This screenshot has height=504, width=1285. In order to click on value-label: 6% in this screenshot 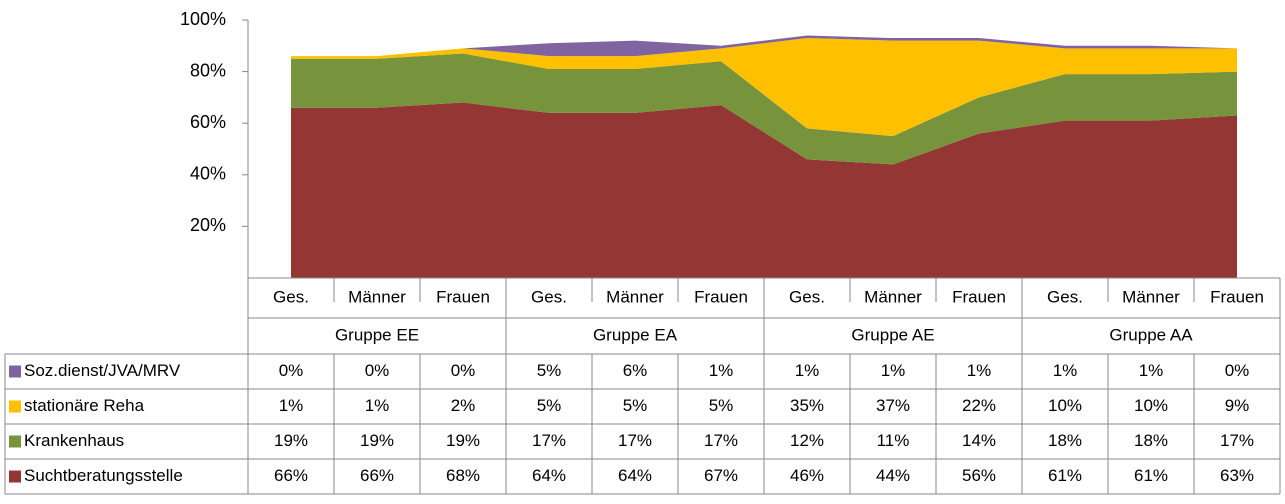, I will do `click(635, 370)`.